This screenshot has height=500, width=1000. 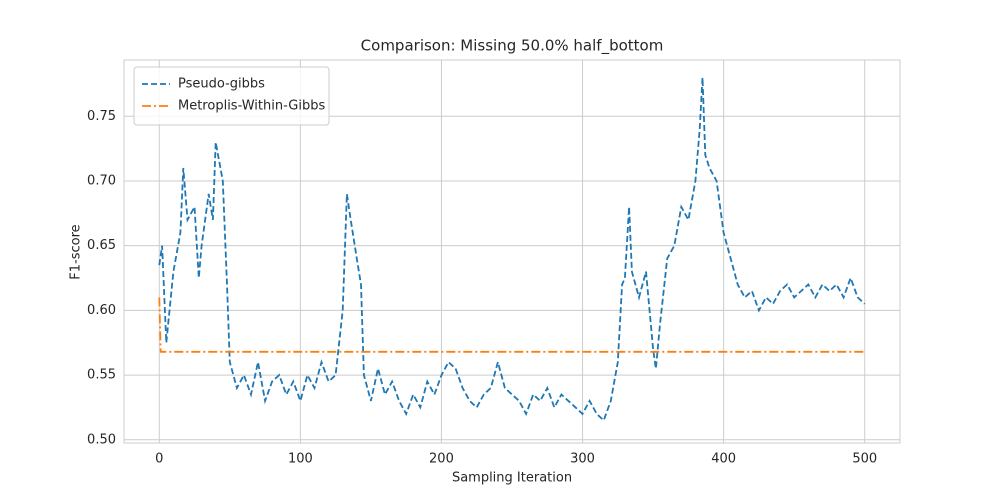 I want to click on x-axis-label: Sampling Iteration, so click(x=512, y=478).